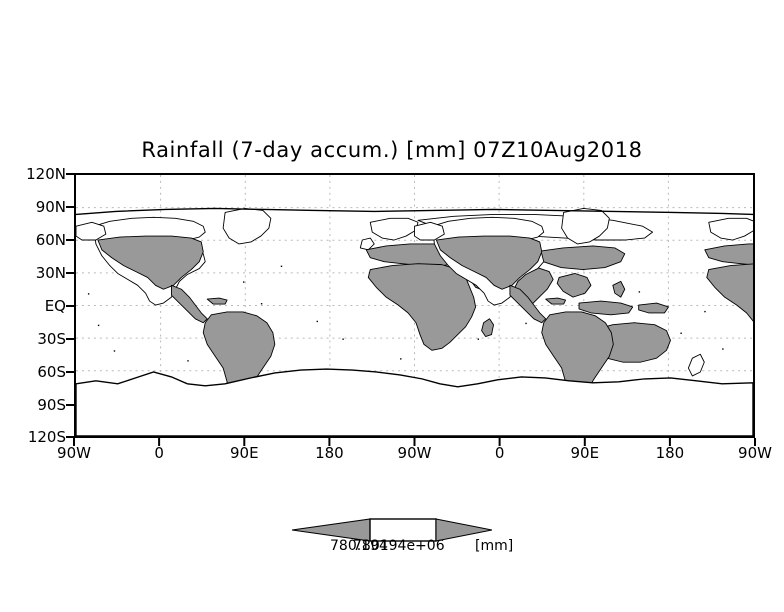  I want to click on usa-wrap, so click(489, 262).